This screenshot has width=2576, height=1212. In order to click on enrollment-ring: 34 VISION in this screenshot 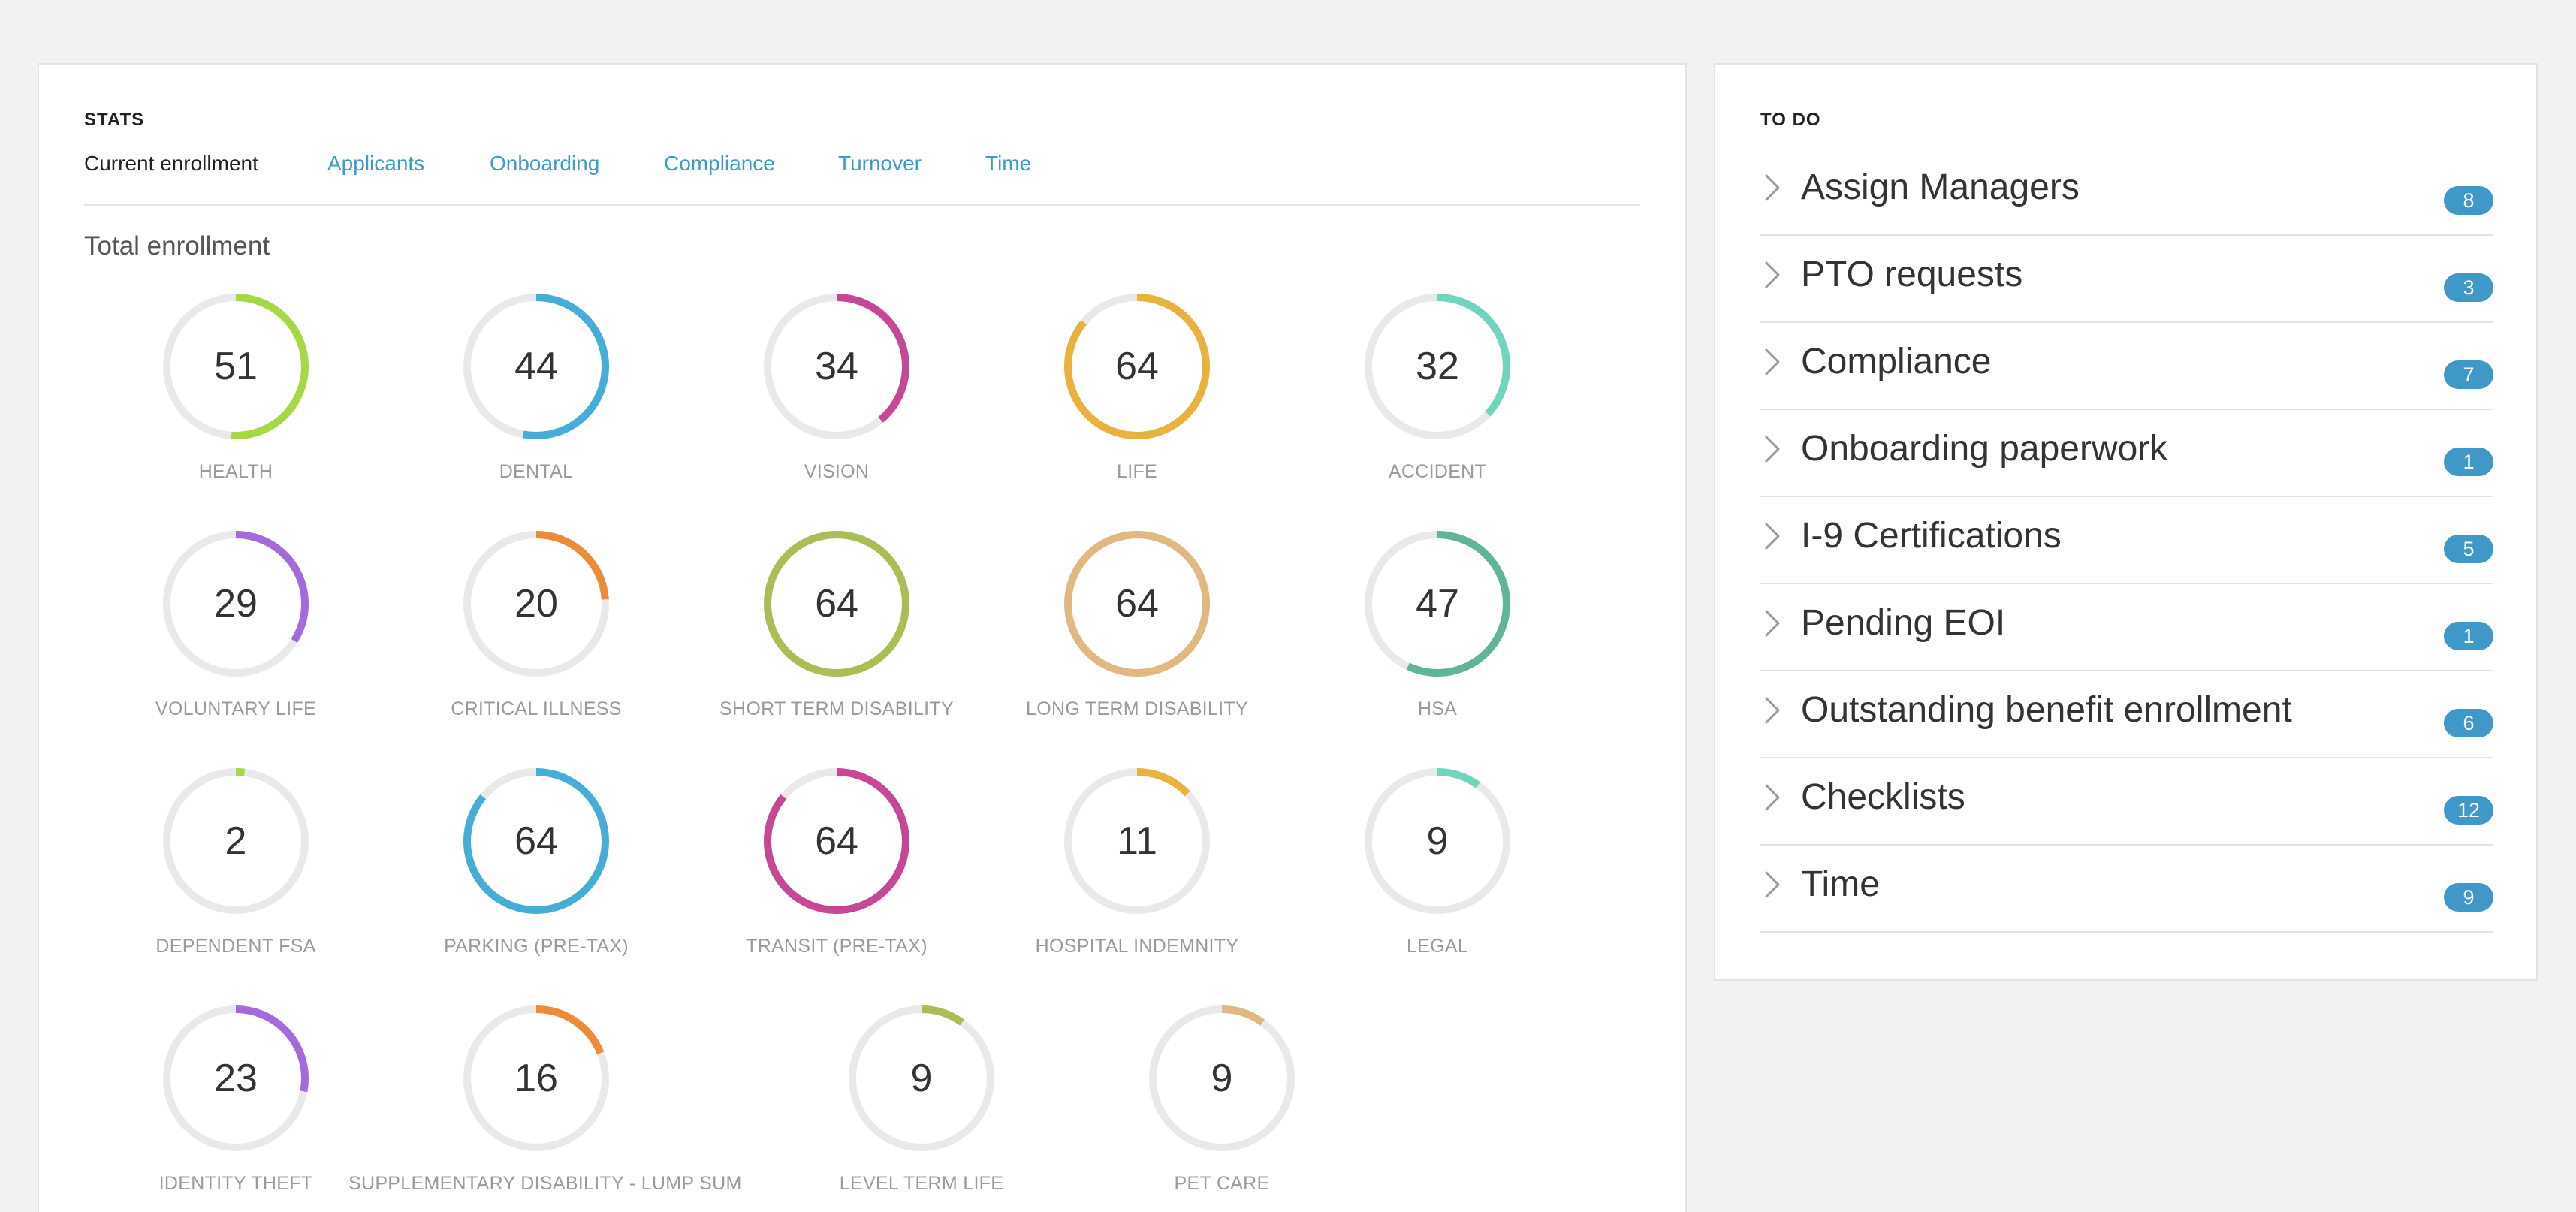, I will do `click(836, 404)`.